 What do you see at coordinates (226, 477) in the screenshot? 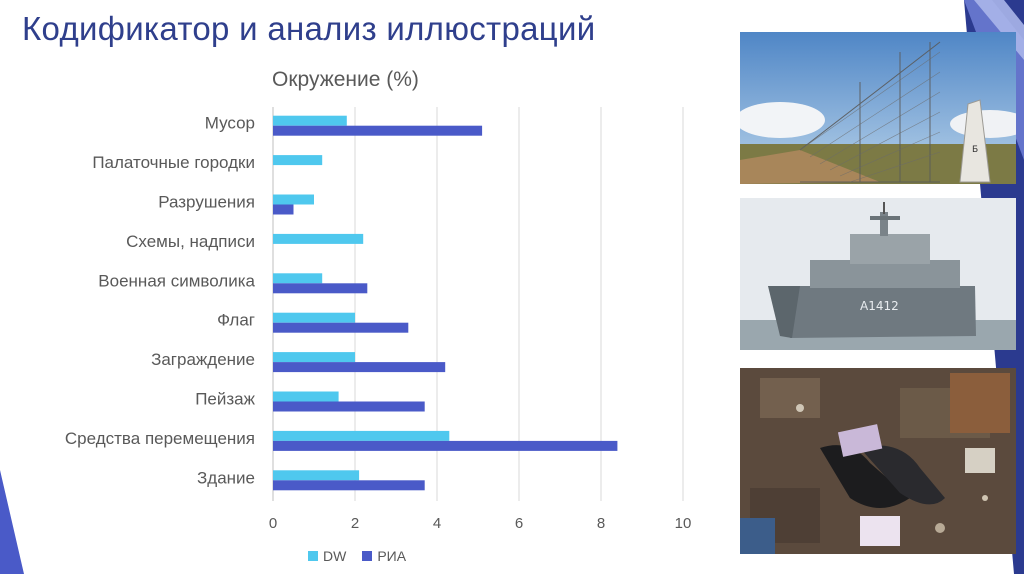
I see `category-label: Здание` at bounding box center [226, 477].